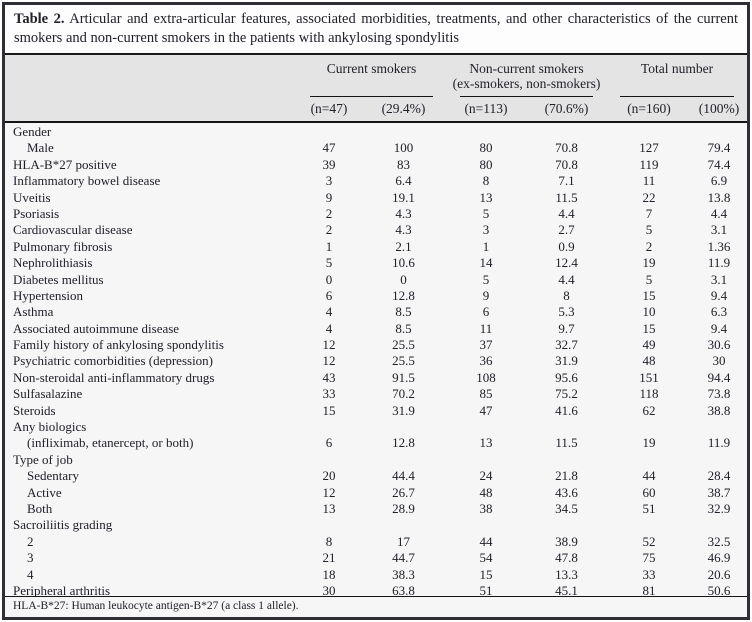 The image size is (752, 622). Describe the element at coordinates (649, 263) in the screenshot. I see `cell-total-n: 19` at that location.